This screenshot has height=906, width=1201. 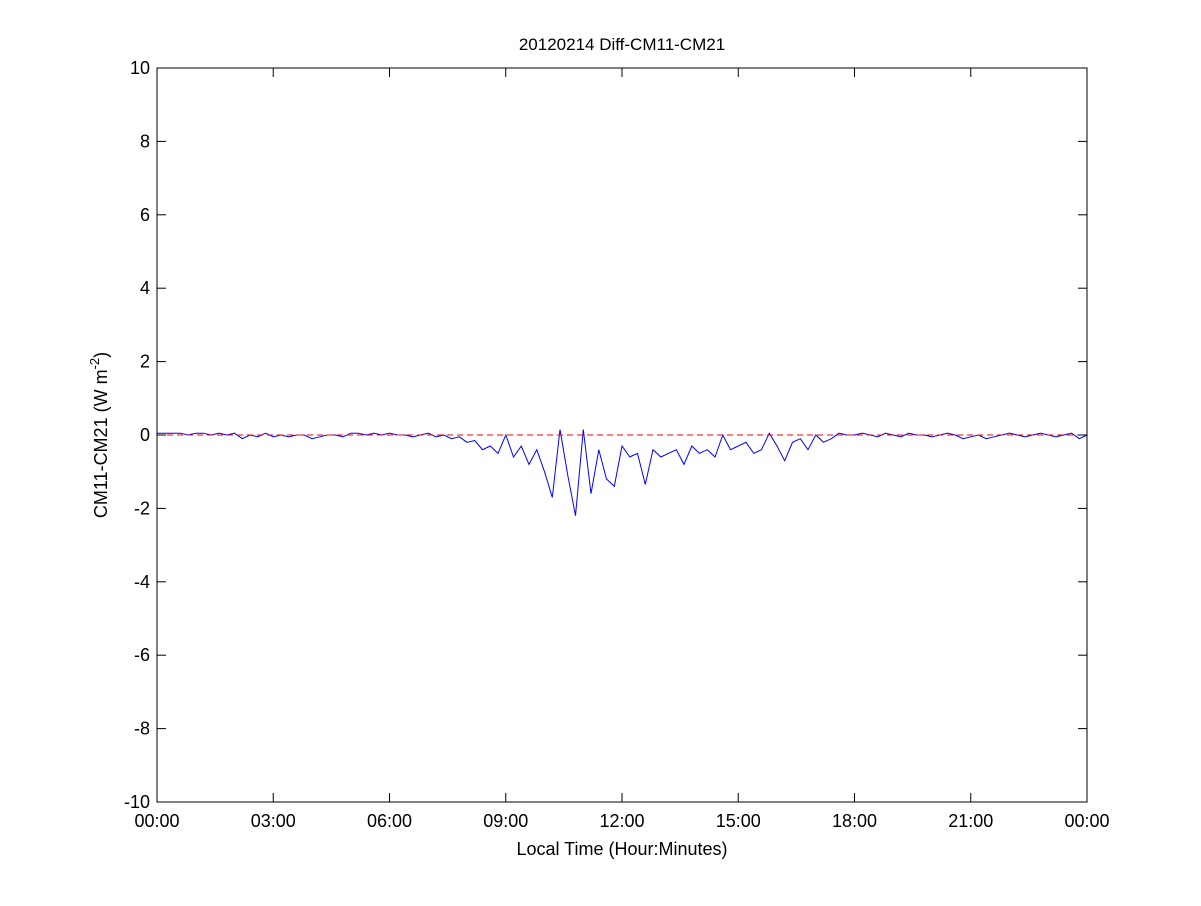 What do you see at coordinates (94, 364) in the screenshot?
I see `y-axis-label-sup: -2` at bounding box center [94, 364].